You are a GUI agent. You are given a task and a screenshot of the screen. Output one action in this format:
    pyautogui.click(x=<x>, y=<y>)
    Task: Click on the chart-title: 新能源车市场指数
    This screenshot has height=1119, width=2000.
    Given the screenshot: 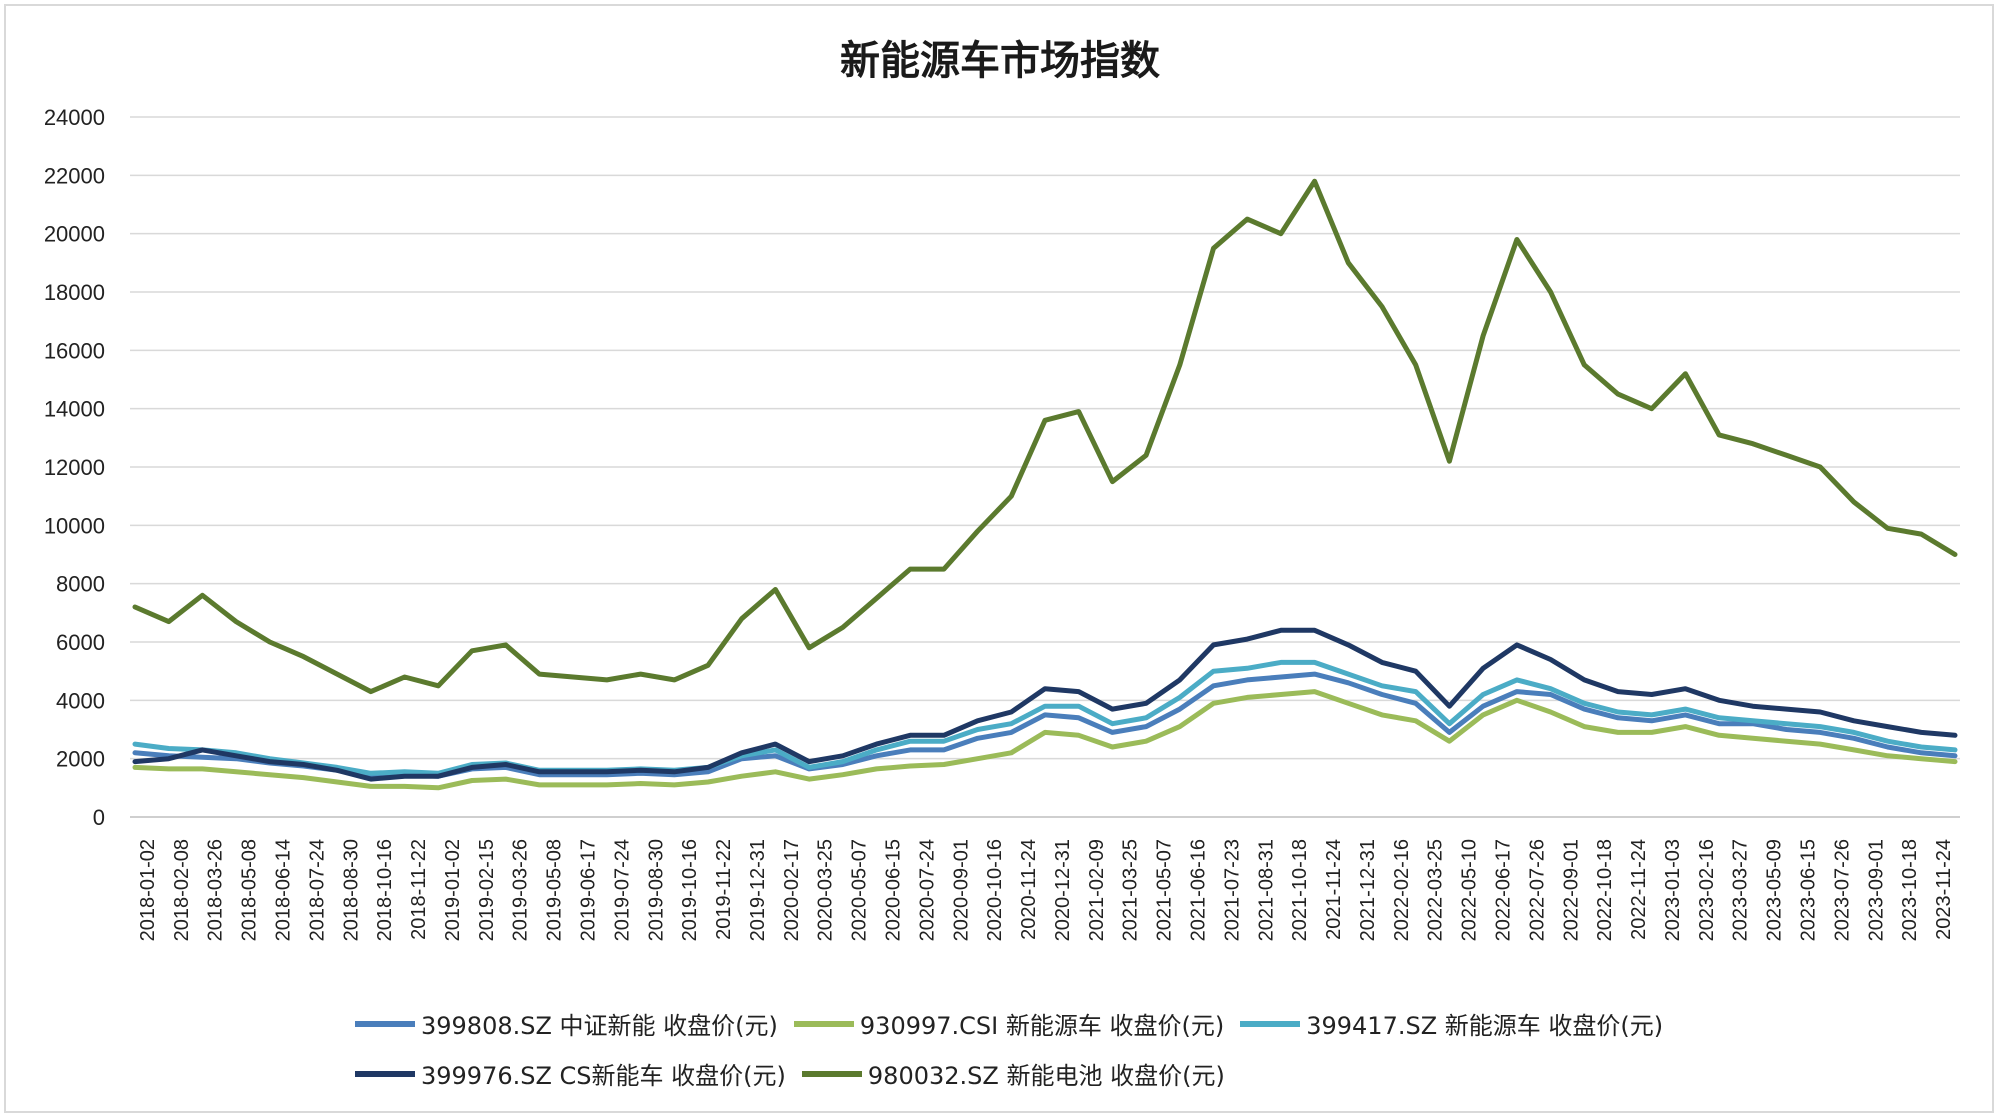 What is the action you would take?
    pyautogui.click(x=1000, y=61)
    